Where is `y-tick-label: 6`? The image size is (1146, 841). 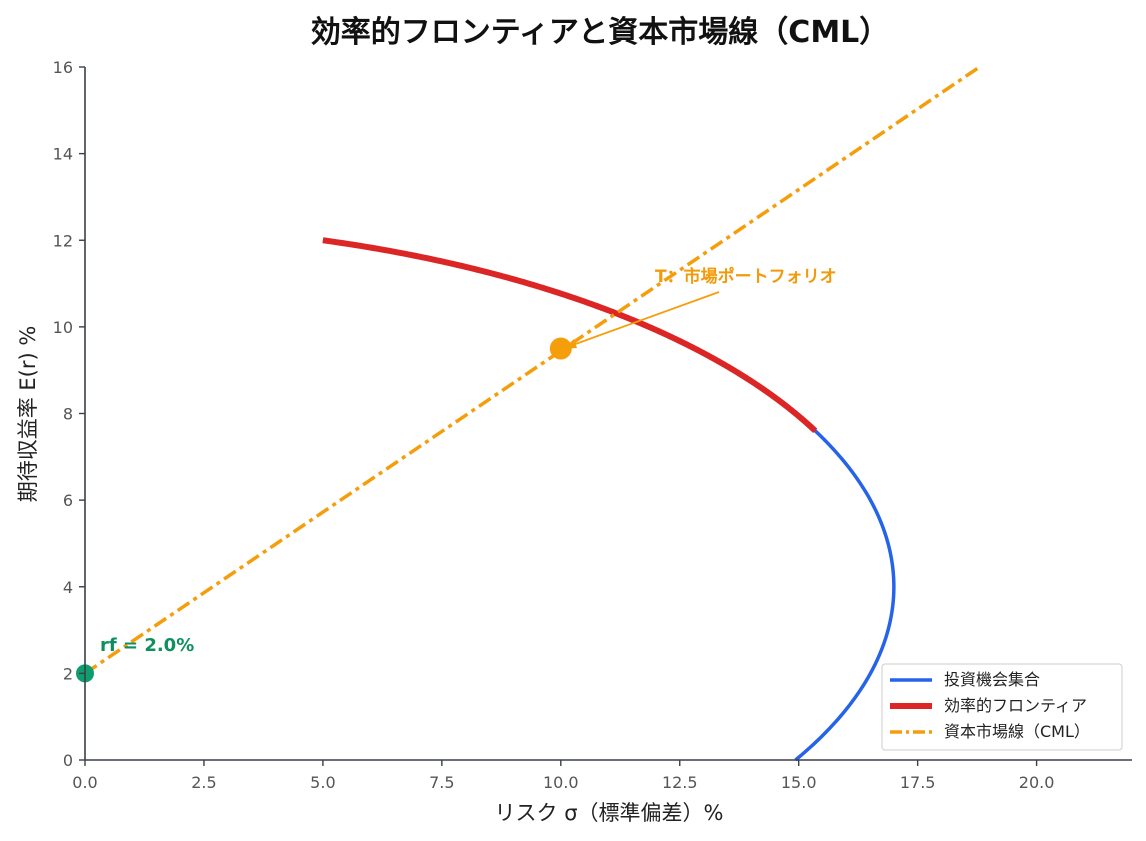 y-tick-label: 6 is located at coordinates (68, 500).